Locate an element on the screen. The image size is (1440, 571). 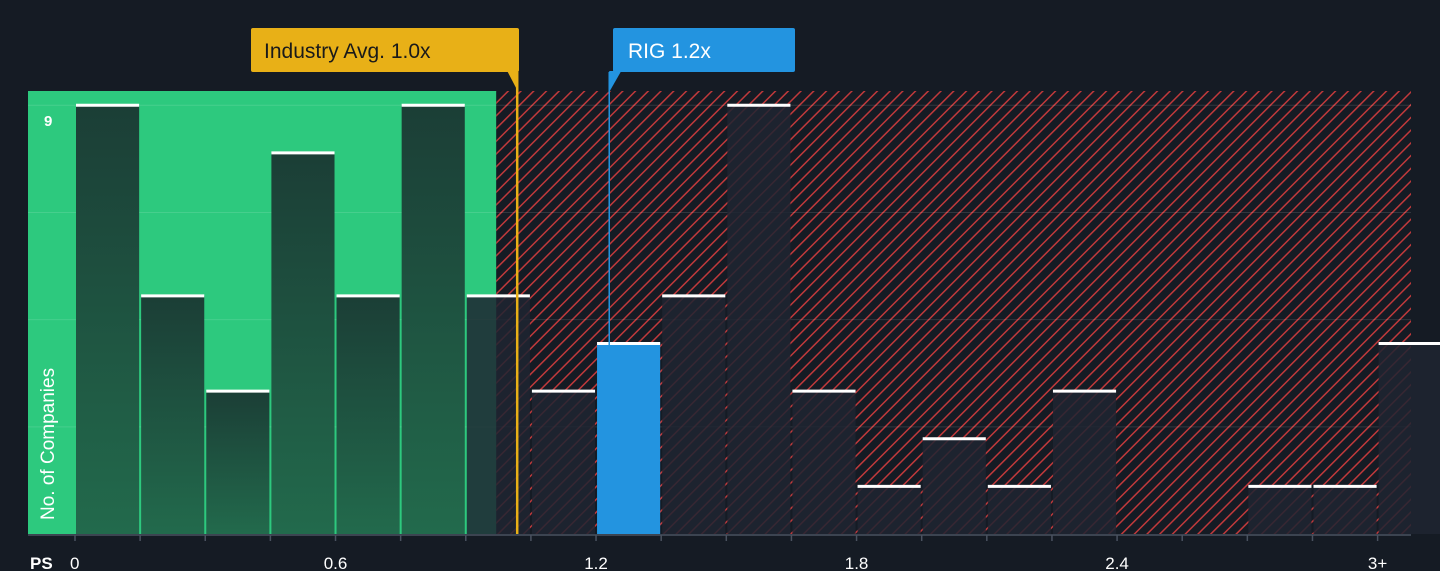
industry-average-pointer is located at coordinates (513, 81).